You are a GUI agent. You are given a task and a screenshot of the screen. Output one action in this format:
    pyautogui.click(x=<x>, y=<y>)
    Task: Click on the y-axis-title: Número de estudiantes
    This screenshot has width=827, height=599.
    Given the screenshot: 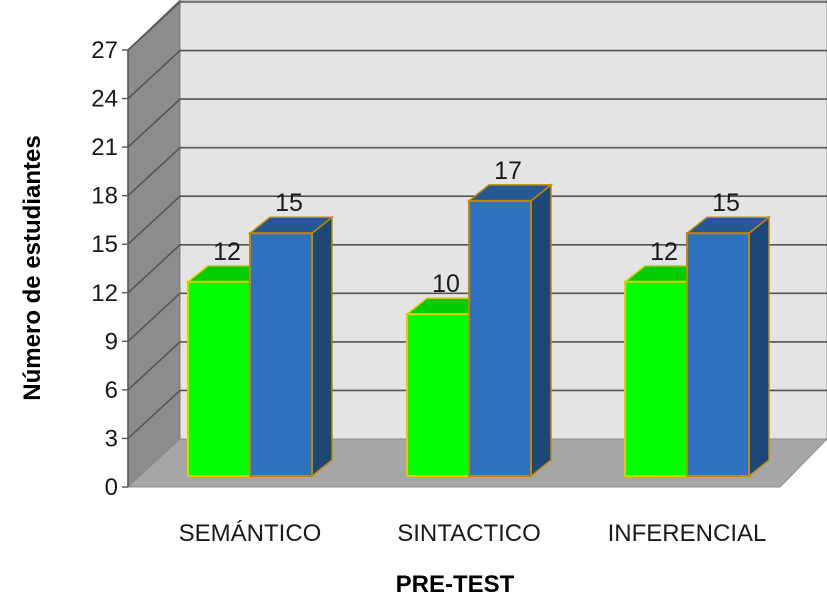 What is the action you would take?
    pyautogui.click(x=32, y=267)
    